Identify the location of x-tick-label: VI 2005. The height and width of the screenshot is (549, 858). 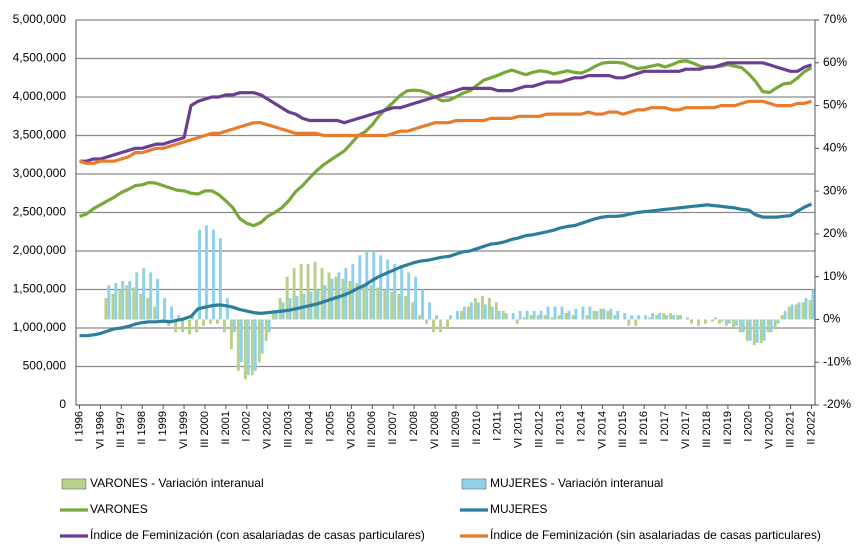
(351, 430).